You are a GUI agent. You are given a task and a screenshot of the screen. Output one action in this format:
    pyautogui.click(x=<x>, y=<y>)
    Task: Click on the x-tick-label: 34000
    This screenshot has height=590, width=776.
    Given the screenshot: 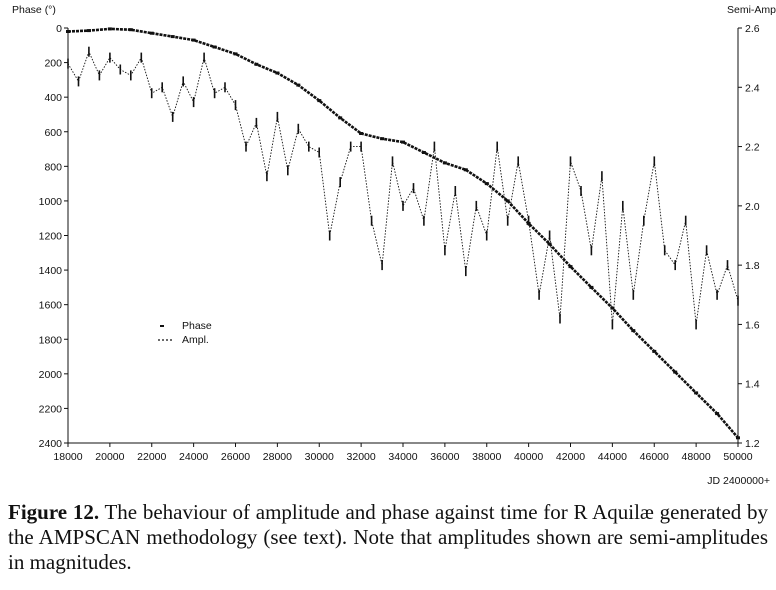 What is the action you would take?
    pyautogui.click(x=402, y=457)
    